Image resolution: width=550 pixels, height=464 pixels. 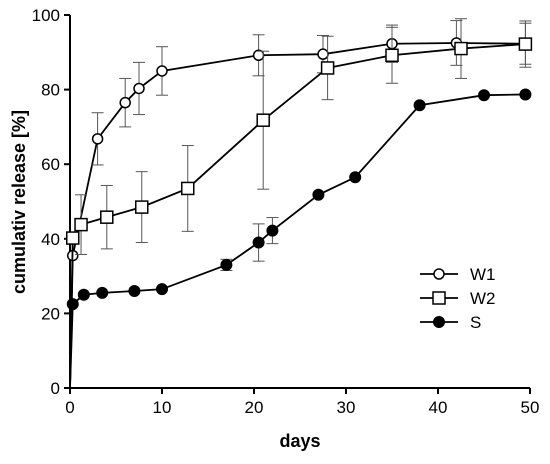 What do you see at coordinates (50, 90) in the screenshot?
I see `y-tick-label: 80` at bounding box center [50, 90].